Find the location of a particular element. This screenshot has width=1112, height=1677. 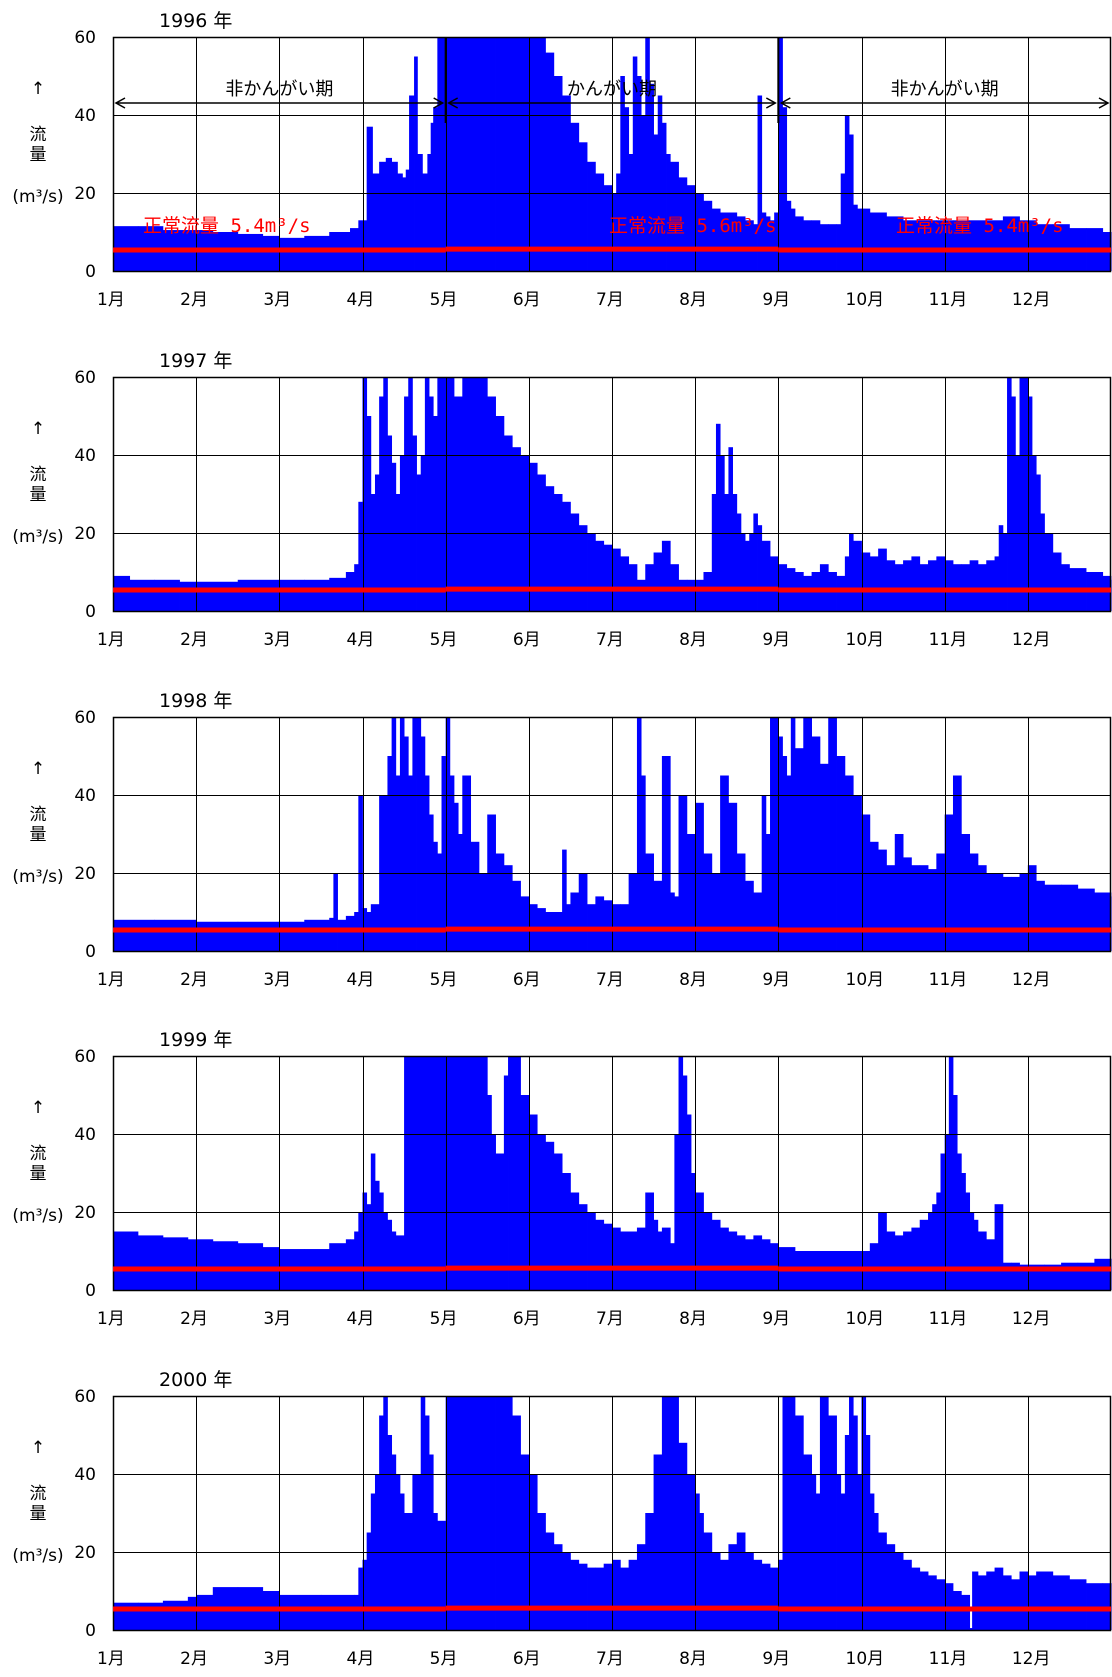

y-tick-label: 60 is located at coordinates (85, 718).